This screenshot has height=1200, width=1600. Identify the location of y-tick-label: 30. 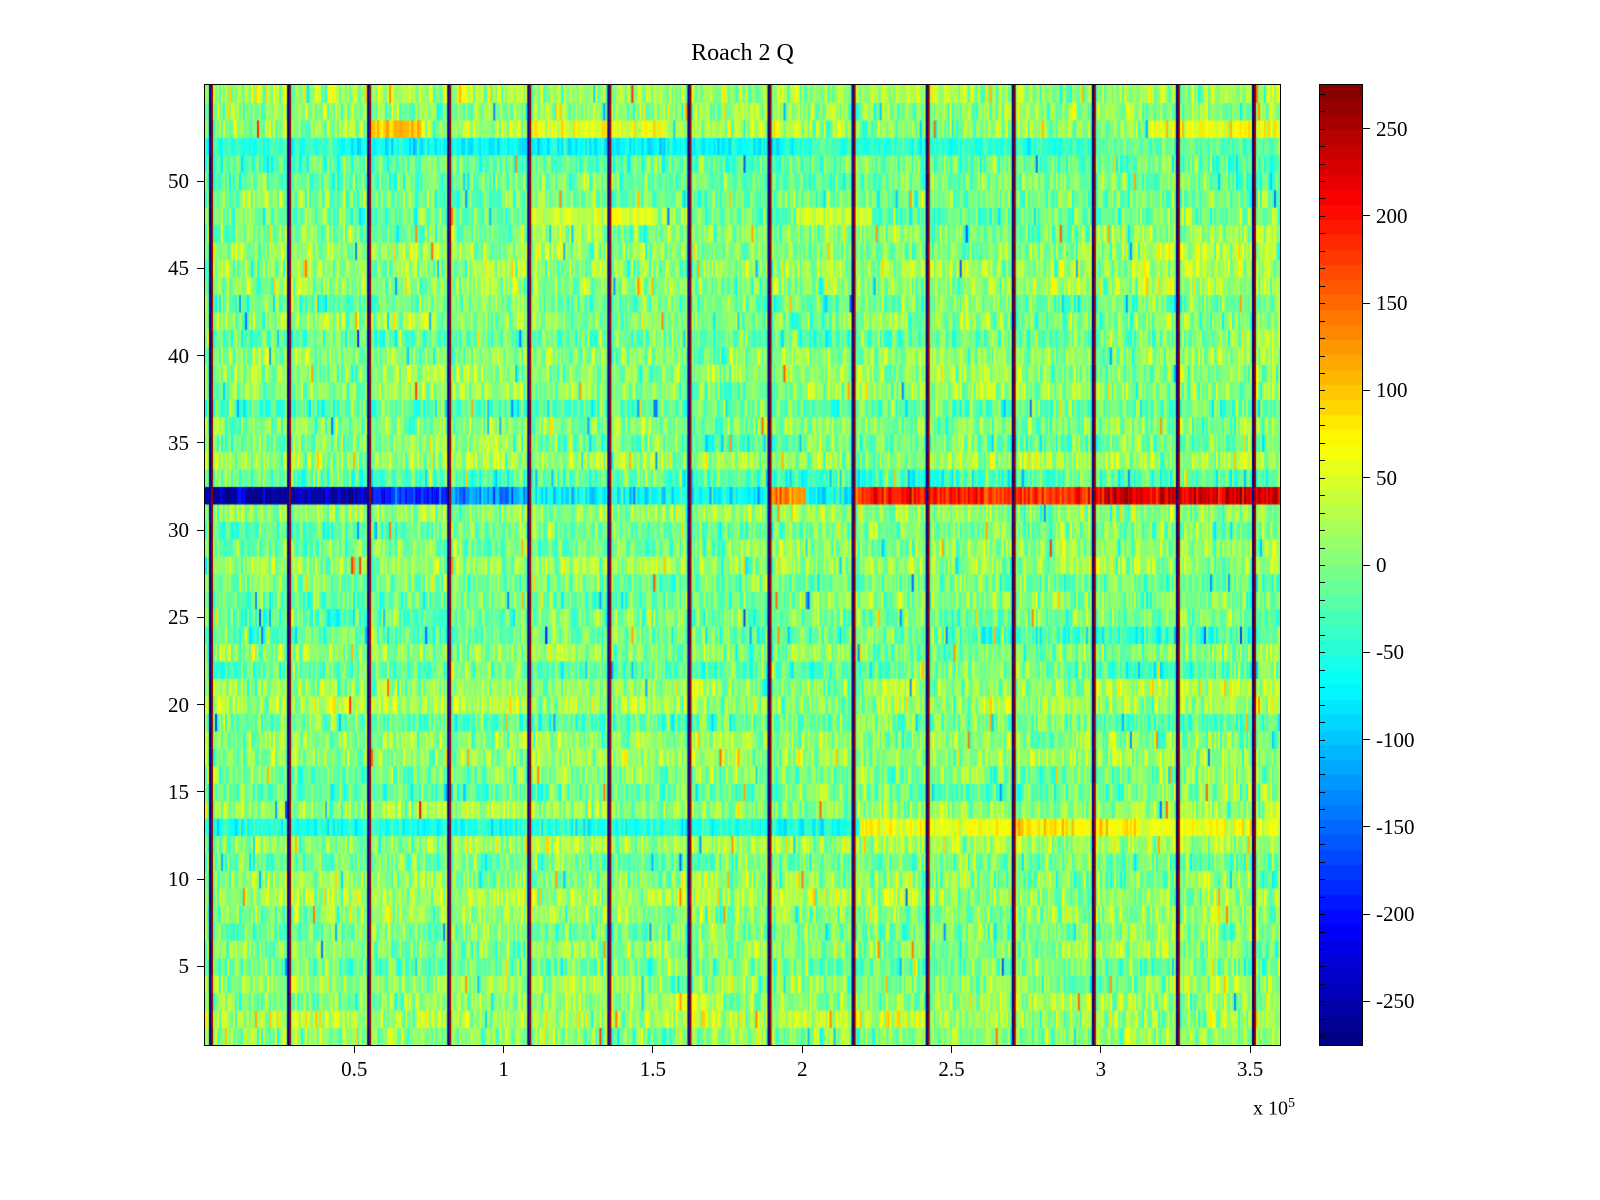
(178, 530).